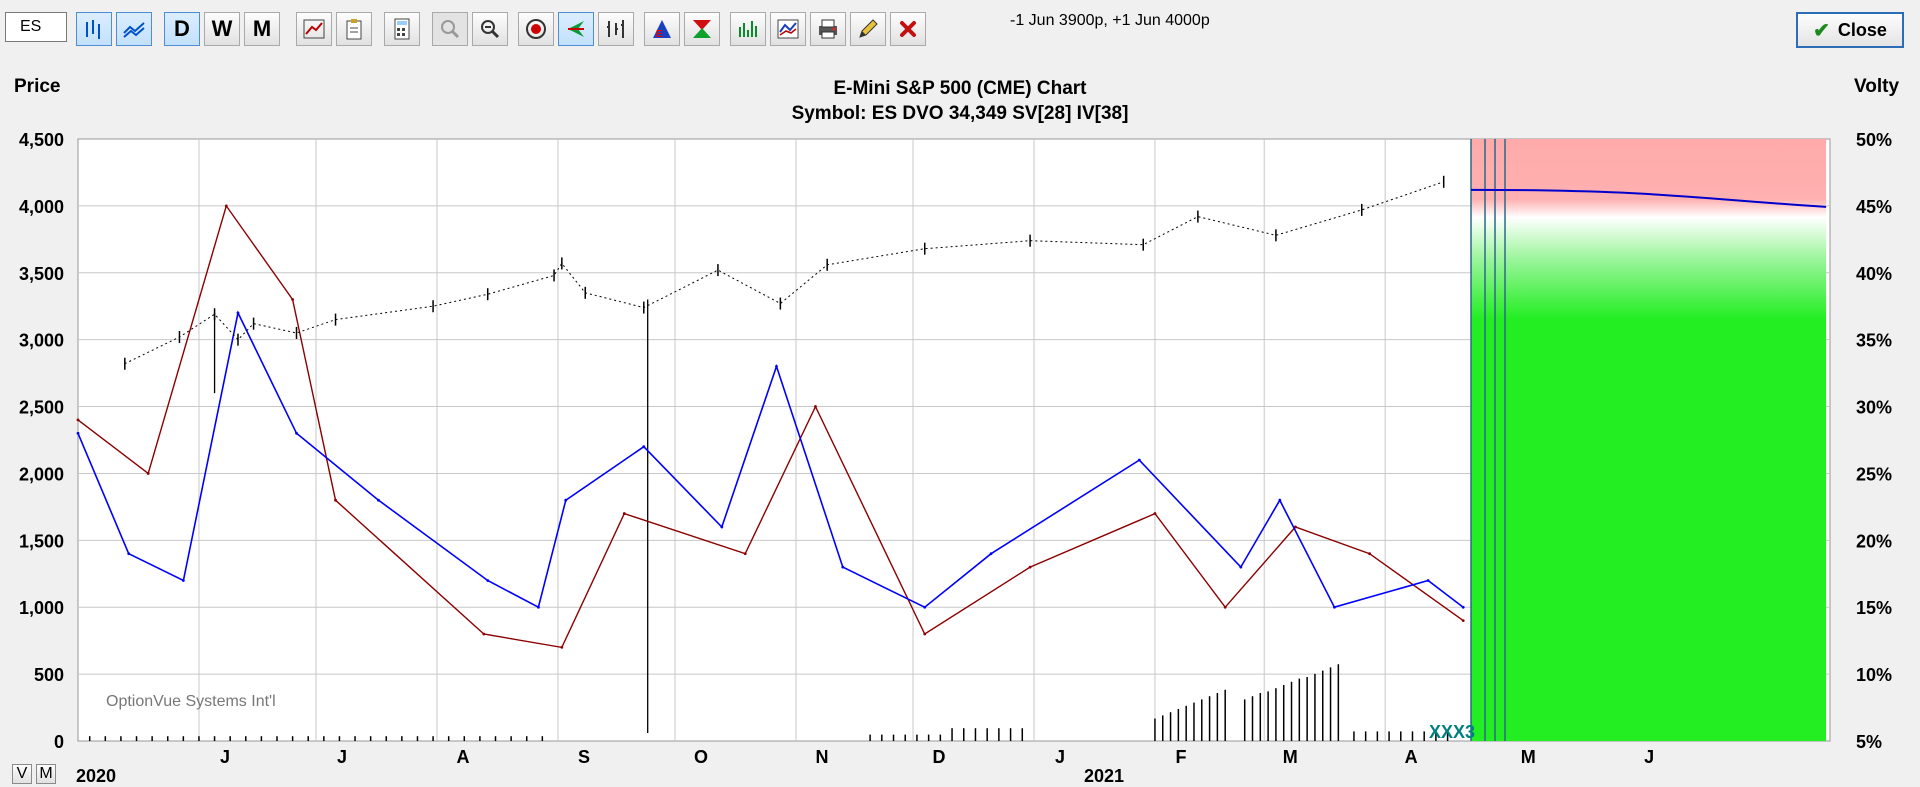 The width and height of the screenshot is (1920, 787). I want to click on year-label: 2020, so click(96, 776).